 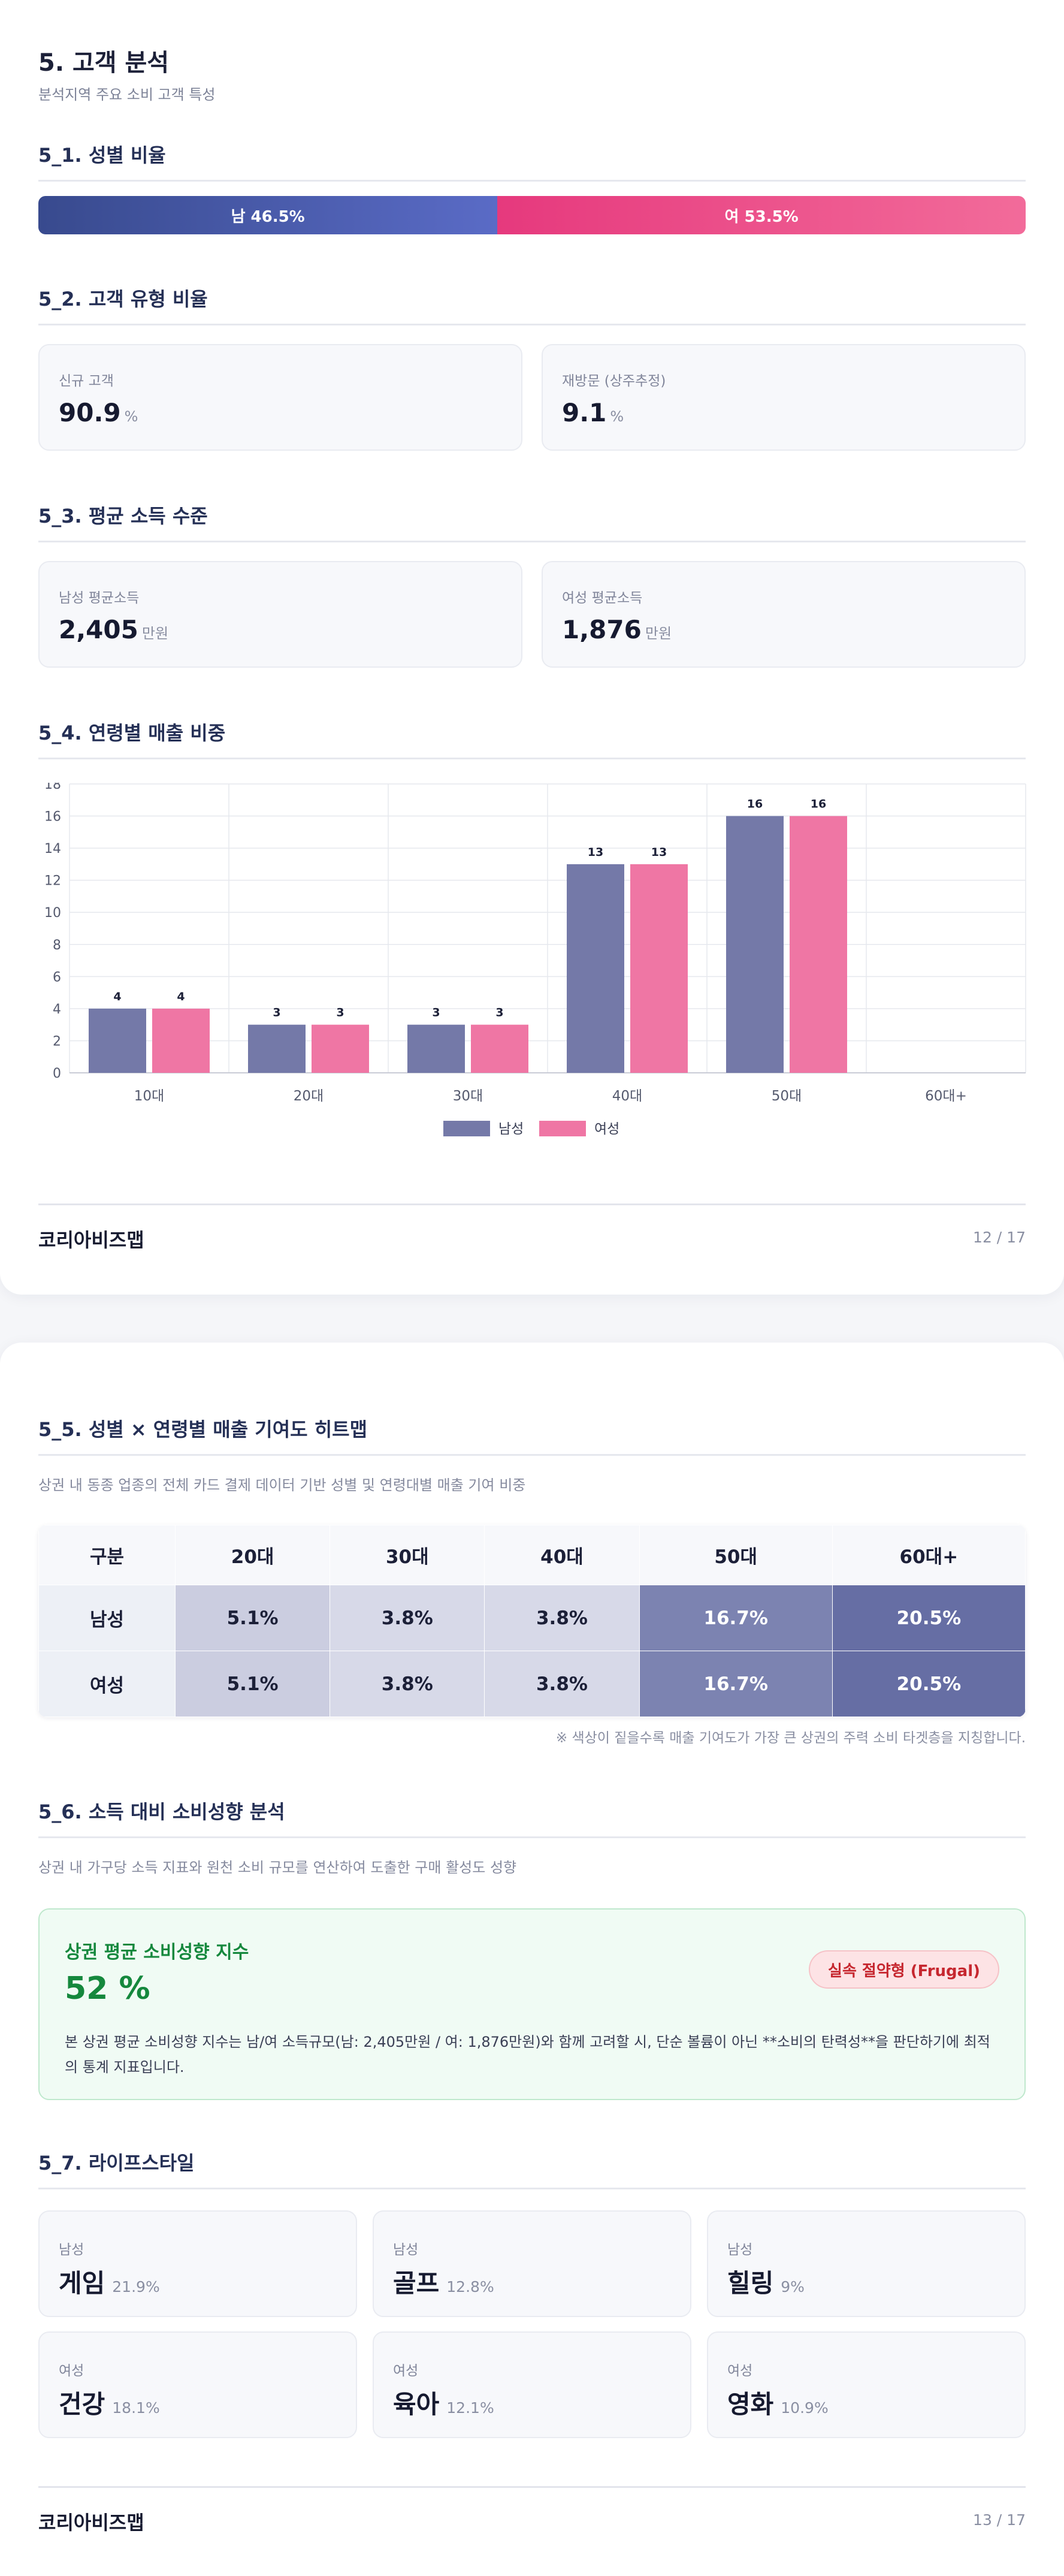 What do you see at coordinates (946, 1096) in the screenshot?
I see `x-tick-label: 60대+` at bounding box center [946, 1096].